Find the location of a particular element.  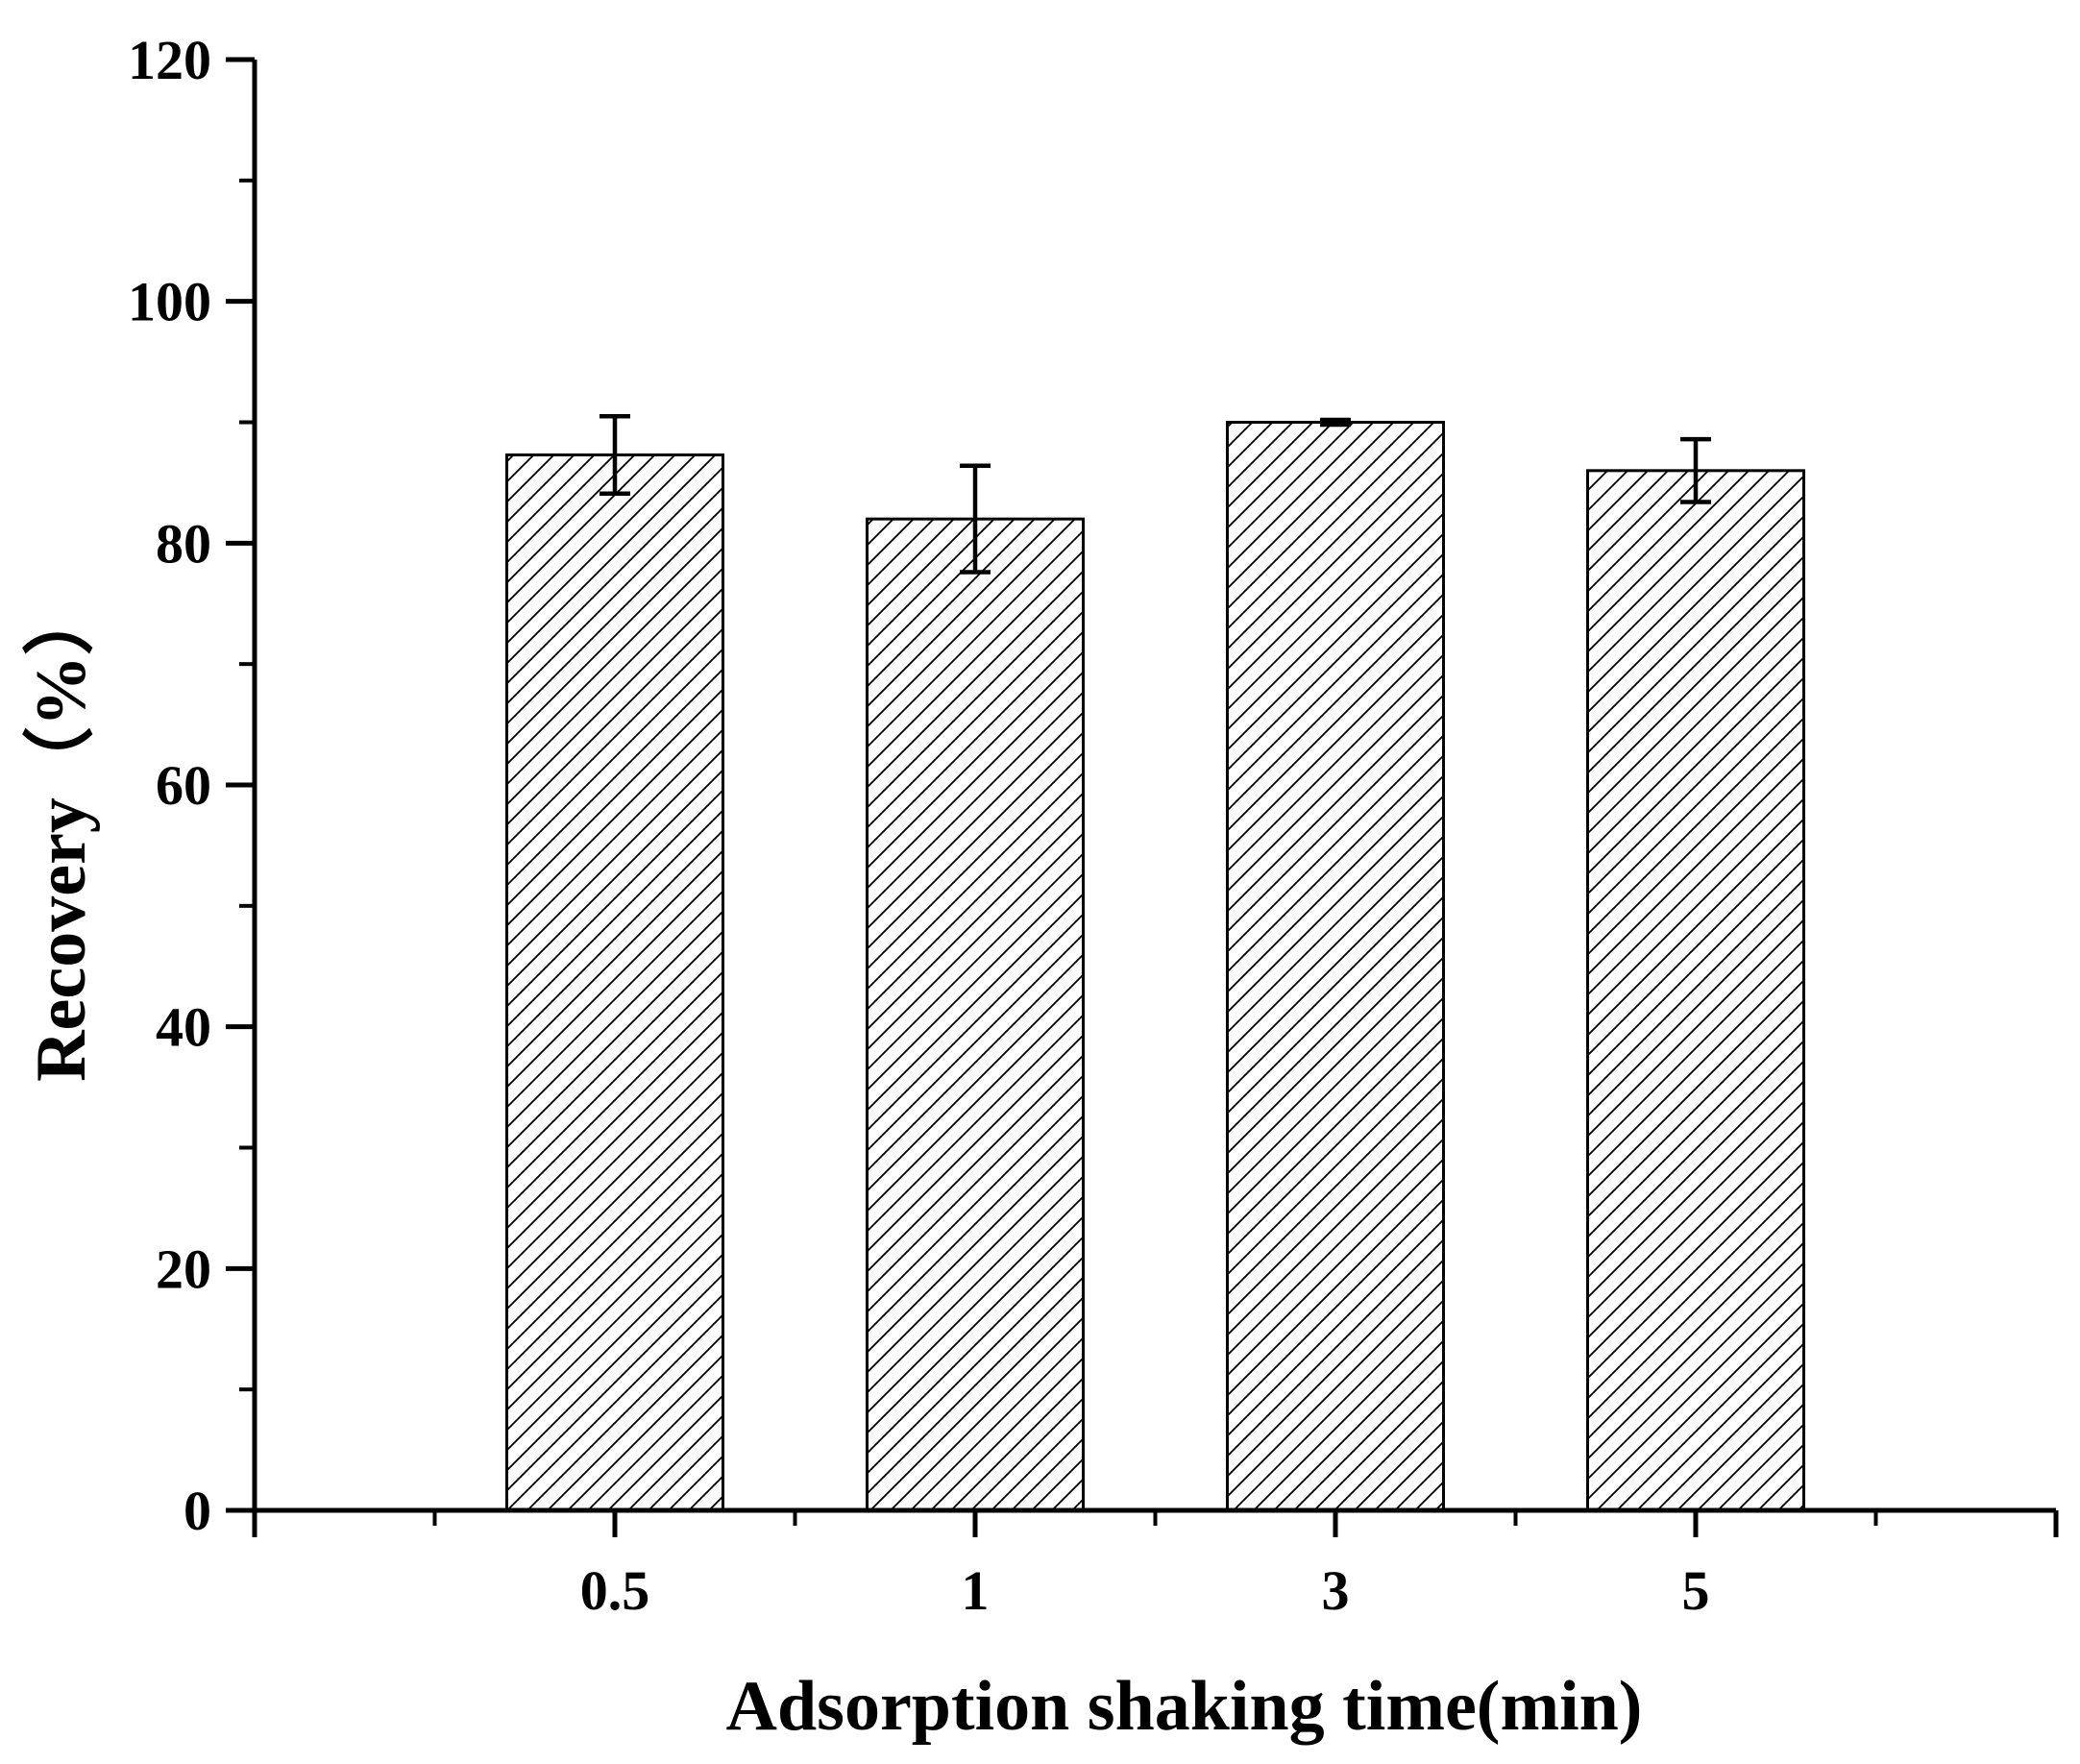

x-tick-label-0.5: 0.5 is located at coordinates (615, 1590).